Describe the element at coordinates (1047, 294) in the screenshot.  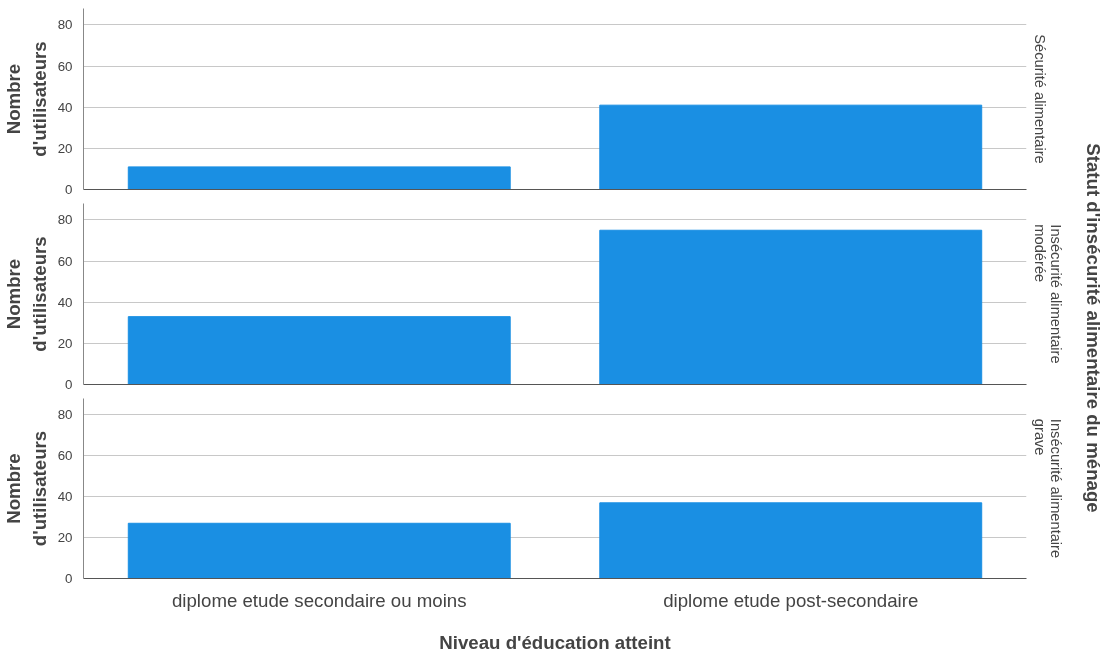
I see `text: Insécurité alimentaire modérée` at that location.